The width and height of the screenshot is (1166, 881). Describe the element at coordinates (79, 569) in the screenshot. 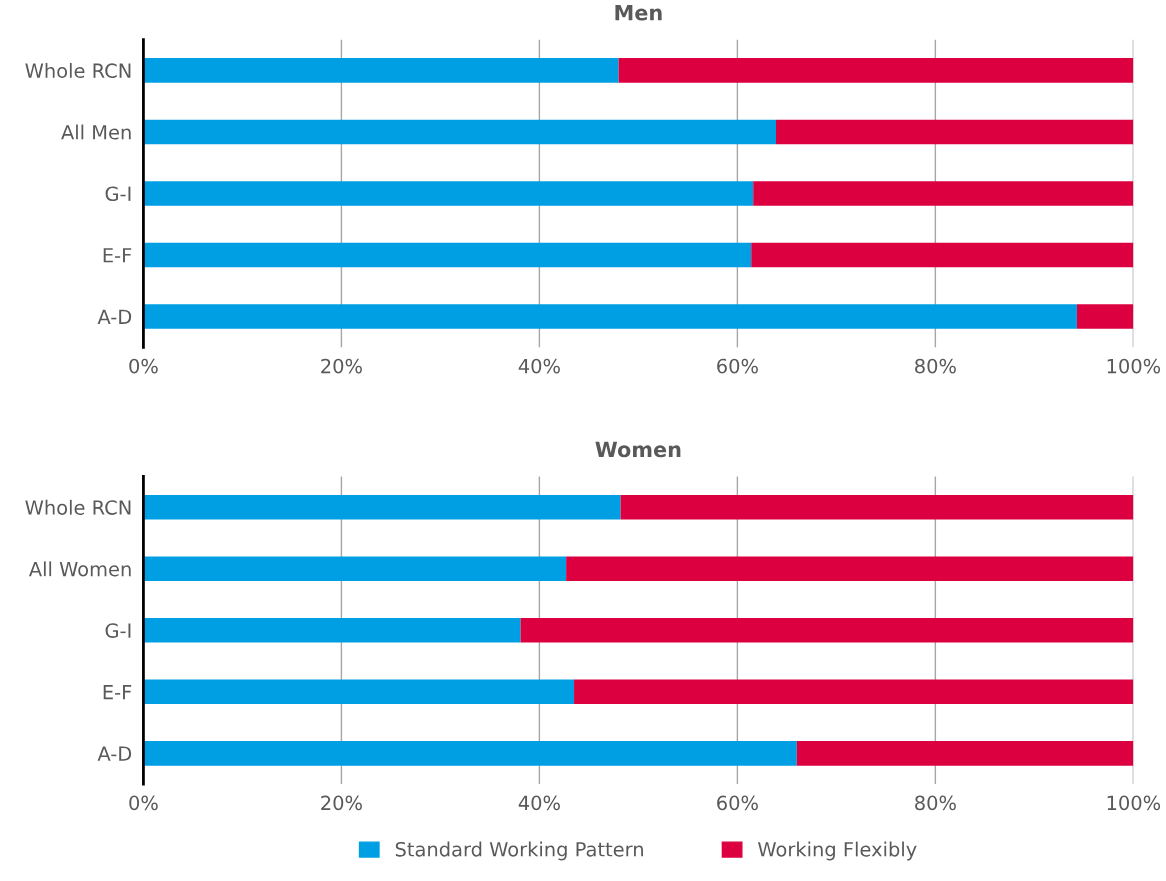

I see `y-tick-label: All Women` at that location.